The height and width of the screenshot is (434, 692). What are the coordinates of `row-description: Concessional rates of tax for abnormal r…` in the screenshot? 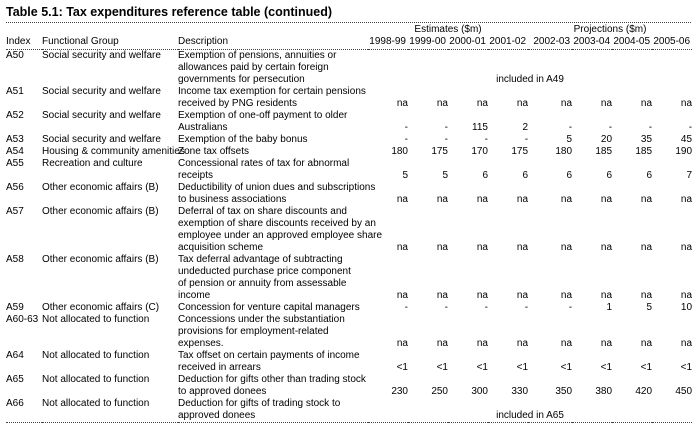 It's located at (264, 169).